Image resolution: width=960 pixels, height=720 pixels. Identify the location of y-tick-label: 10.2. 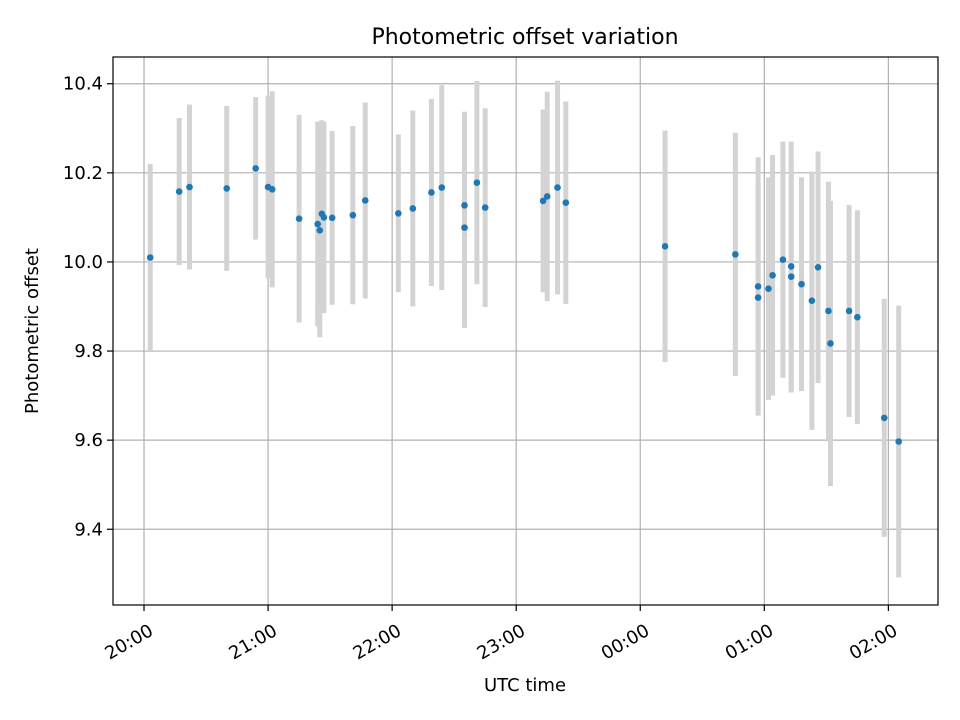
(83, 173).